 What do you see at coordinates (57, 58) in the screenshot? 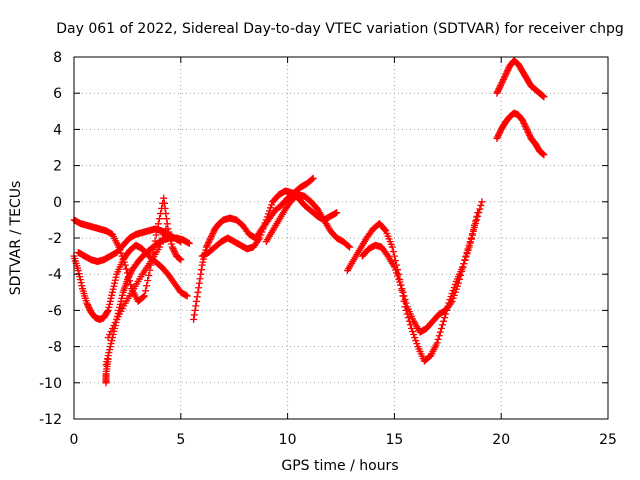
I see `y-tick-label: 8` at bounding box center [57, 58].